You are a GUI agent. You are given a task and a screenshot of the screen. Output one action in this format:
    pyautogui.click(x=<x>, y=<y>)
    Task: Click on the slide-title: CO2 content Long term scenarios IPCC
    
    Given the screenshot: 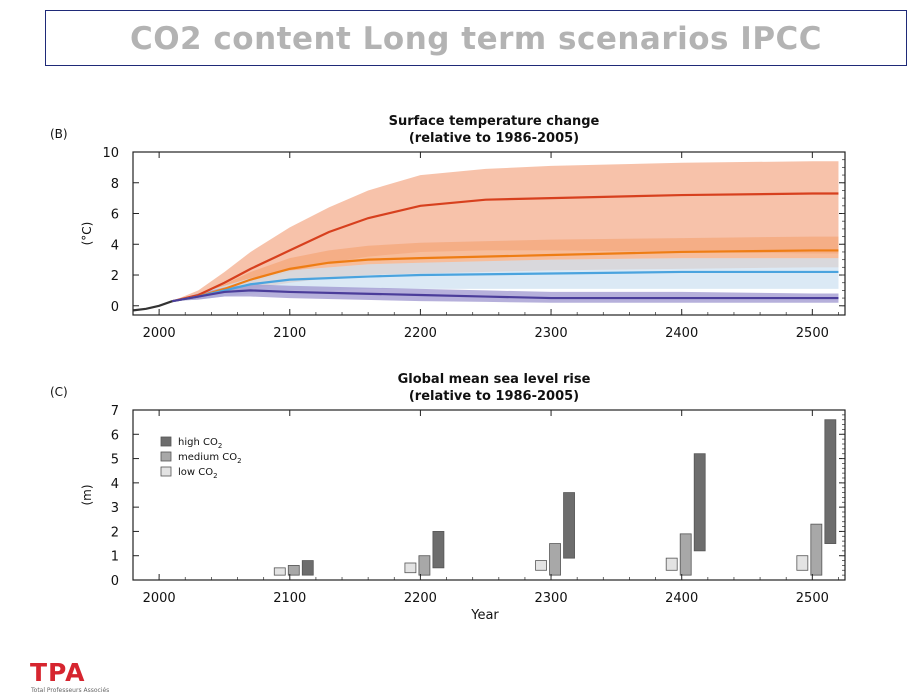 What is the action you would take?
    pyautogui.click(x=476, y=39)
    